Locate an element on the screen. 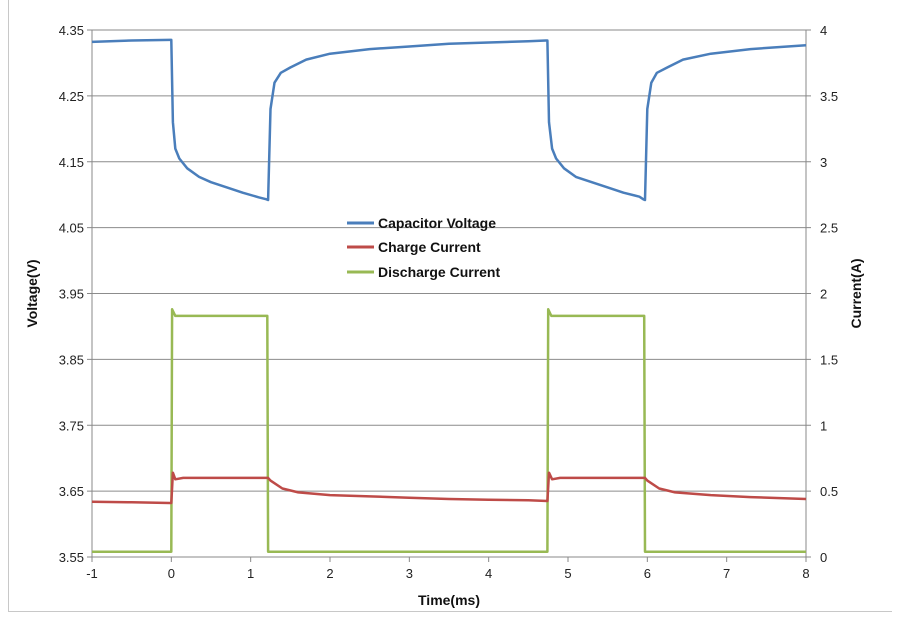 This screenshot has height=619, width=899. y-left-tick-label: 3.75 is located at coordinates (71, 425).